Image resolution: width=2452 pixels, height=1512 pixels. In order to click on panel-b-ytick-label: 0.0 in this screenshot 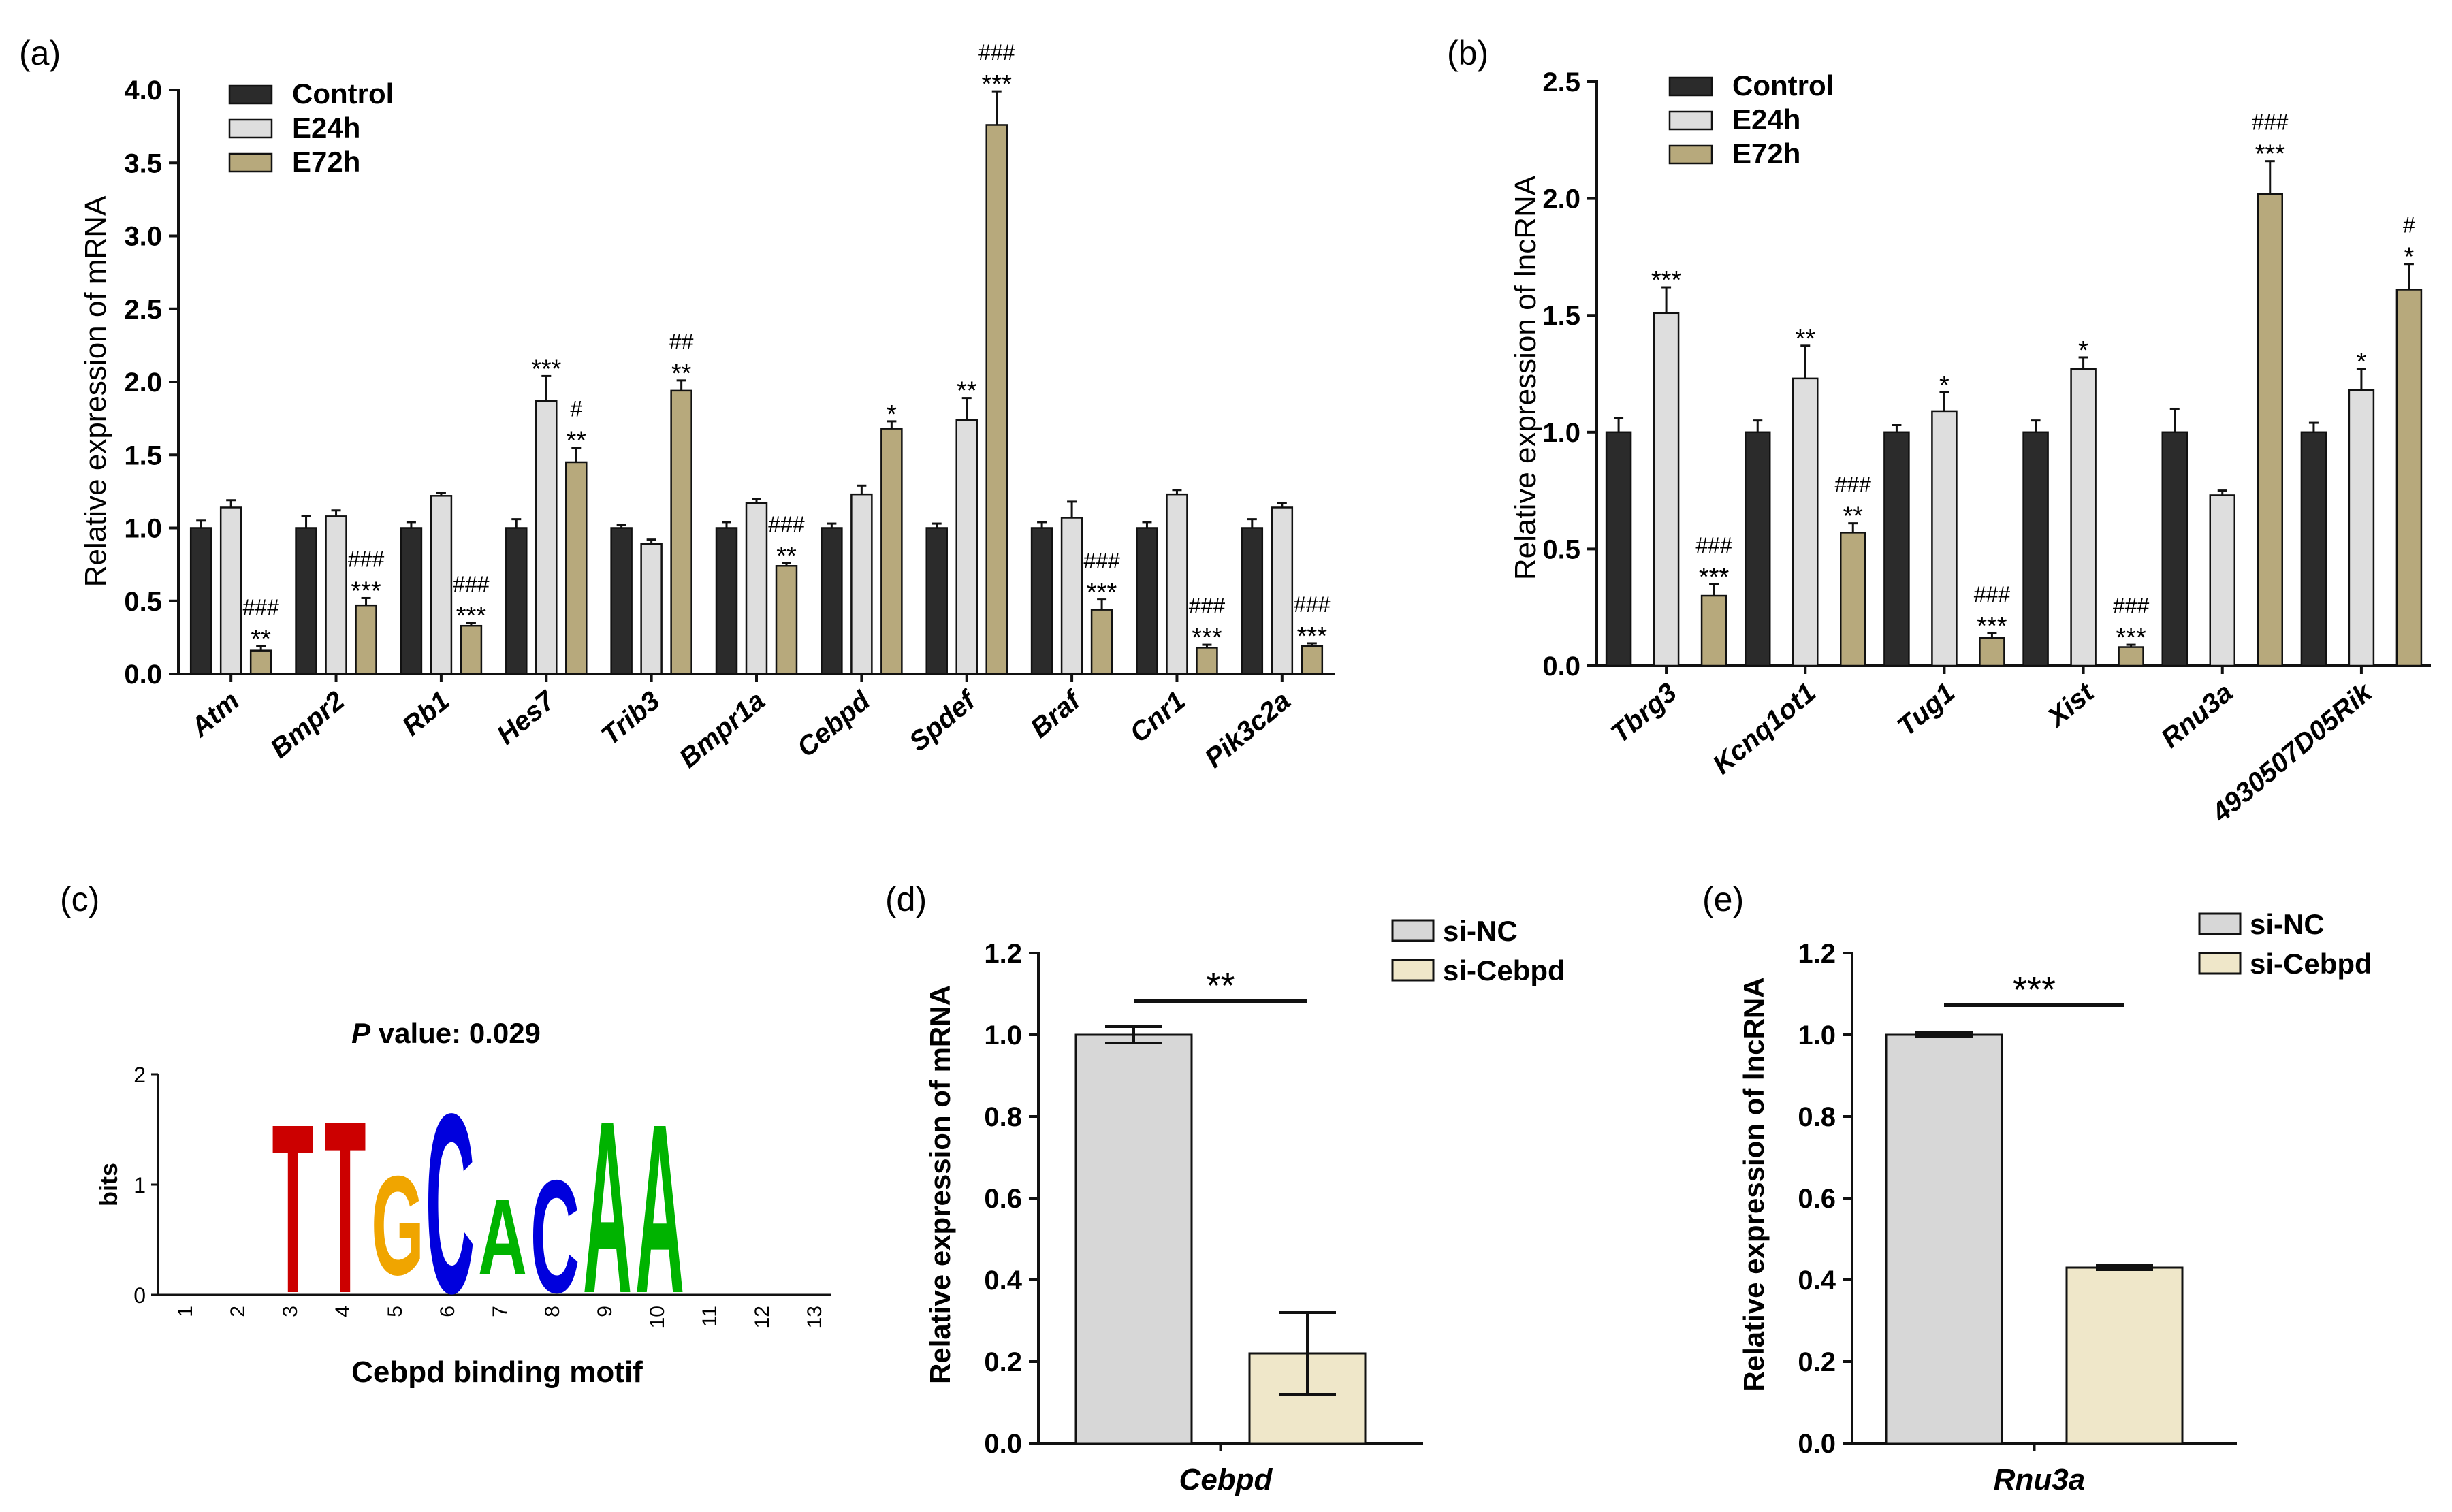, I will do `click(1561, 666)`.